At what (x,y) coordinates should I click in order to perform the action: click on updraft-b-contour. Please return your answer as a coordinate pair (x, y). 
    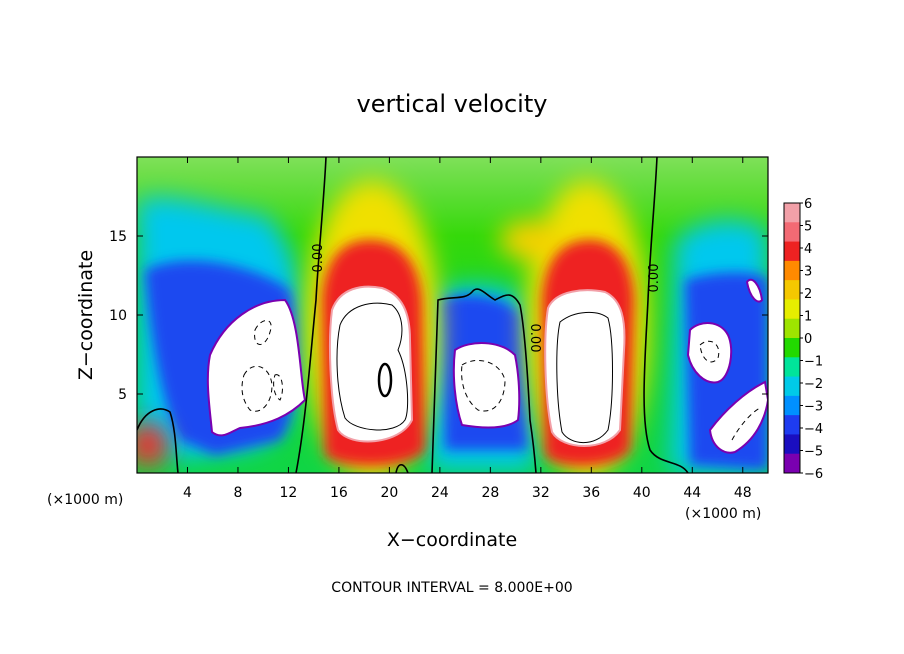
    Looking at the image, I should click on (584, 378).